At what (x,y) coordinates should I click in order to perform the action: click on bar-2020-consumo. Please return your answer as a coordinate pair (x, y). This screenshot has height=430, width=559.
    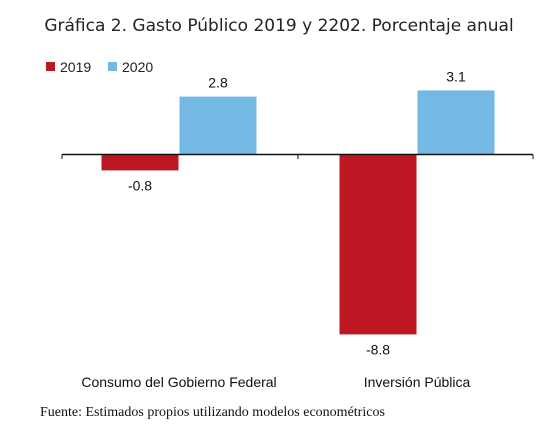
    Looking at the image, I should click on (218, 125).